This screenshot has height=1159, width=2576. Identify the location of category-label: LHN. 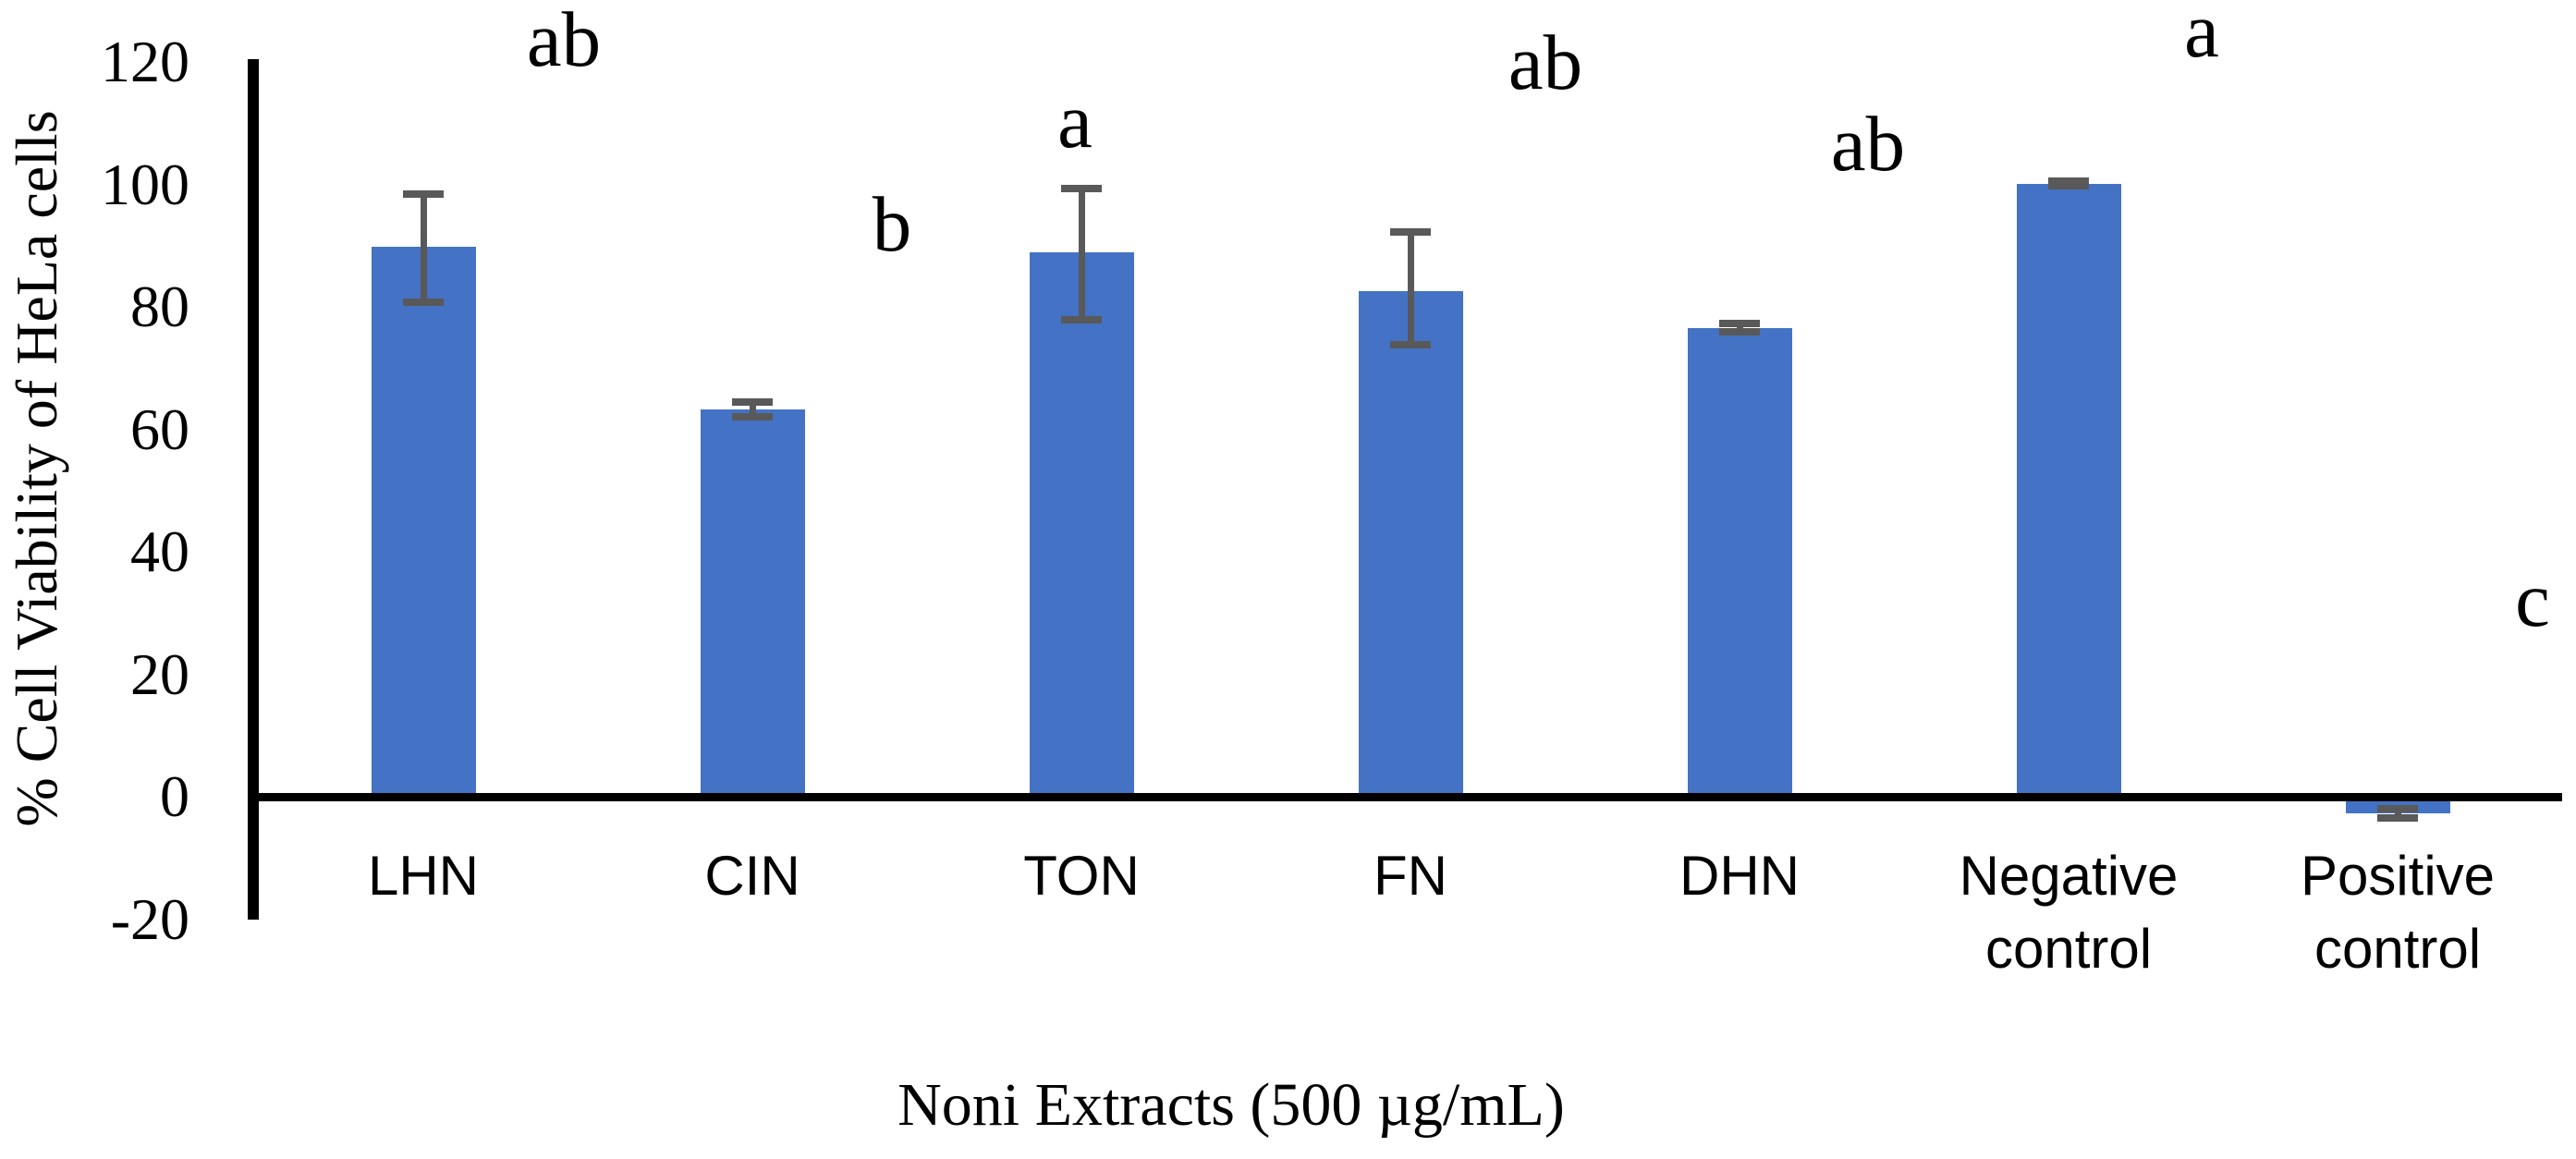
(423, 876).